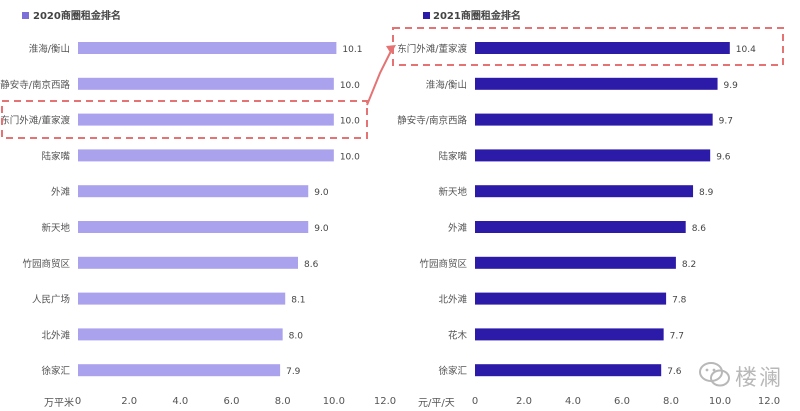 The width and height of the screenshot is (800, 411). Describe the element at coordinates (723, 157) in the screenshot. I see `value-label: 9.6` at that location.